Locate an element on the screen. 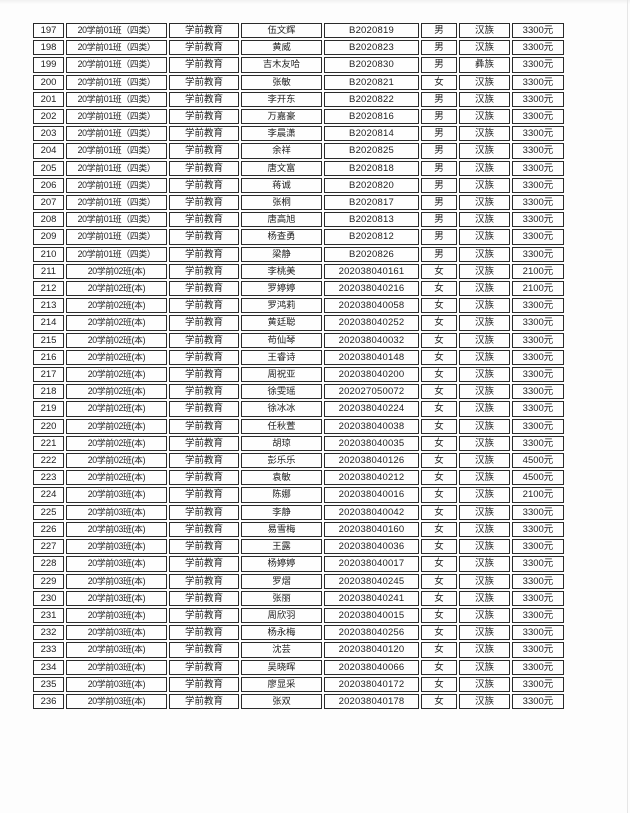 The width and height of the screenshot is (630, 813). cell-no: 219 is located at coordinates (48, 409).